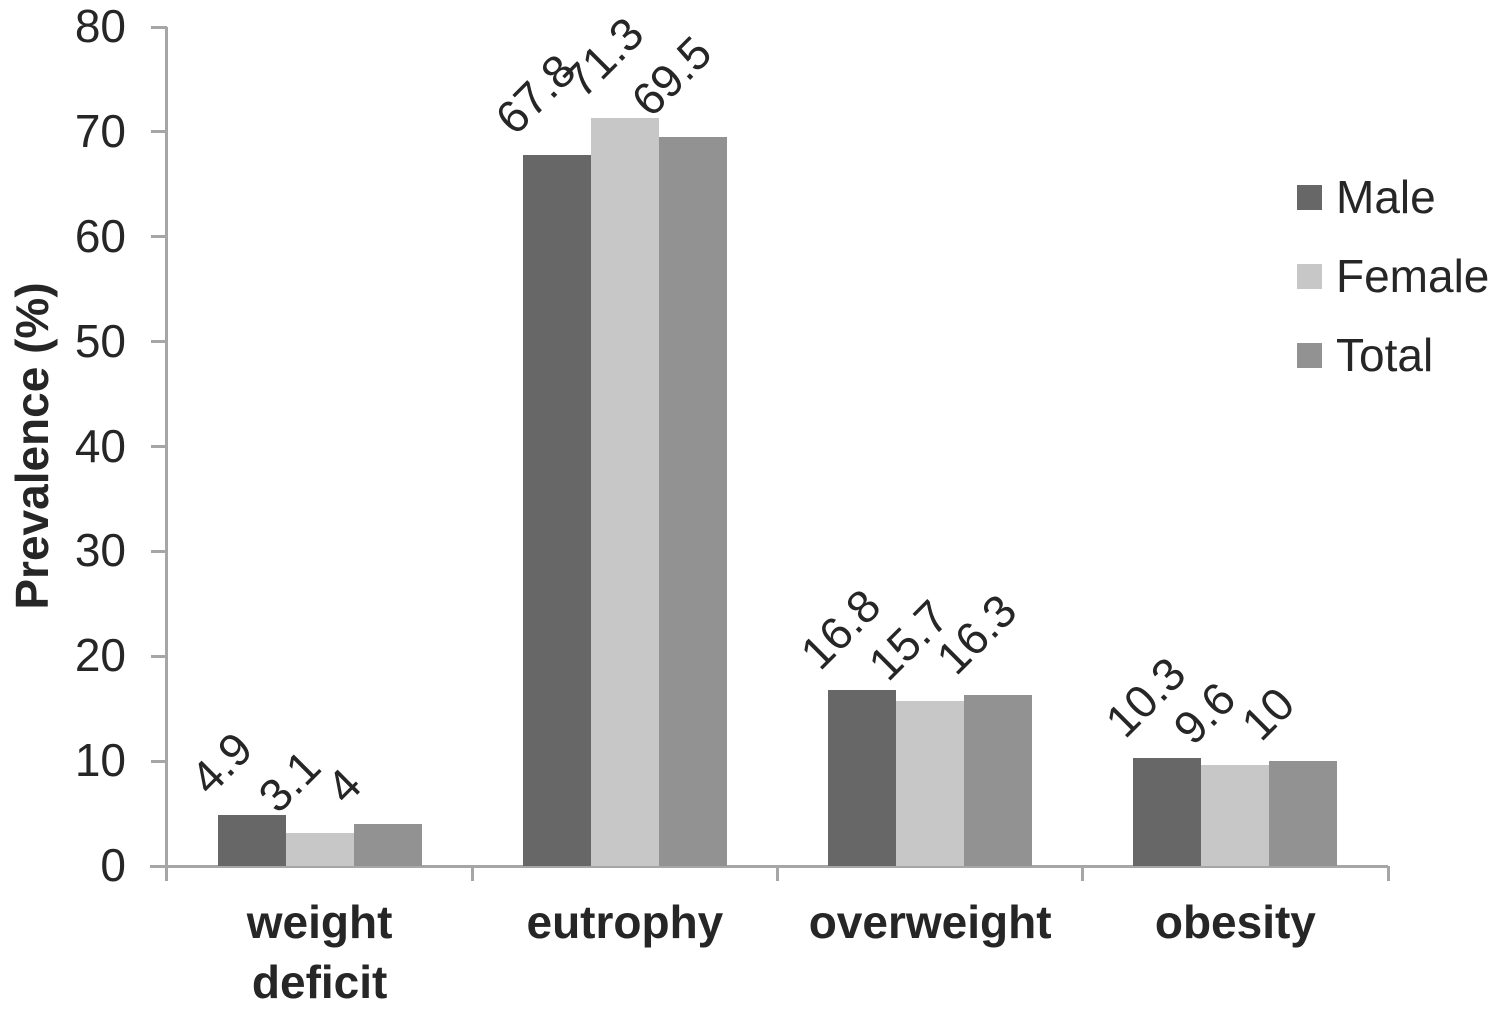  Describe the element at coordinates (624, 492) in the screenshot. I see `bar-female-eutrophy` at that location.